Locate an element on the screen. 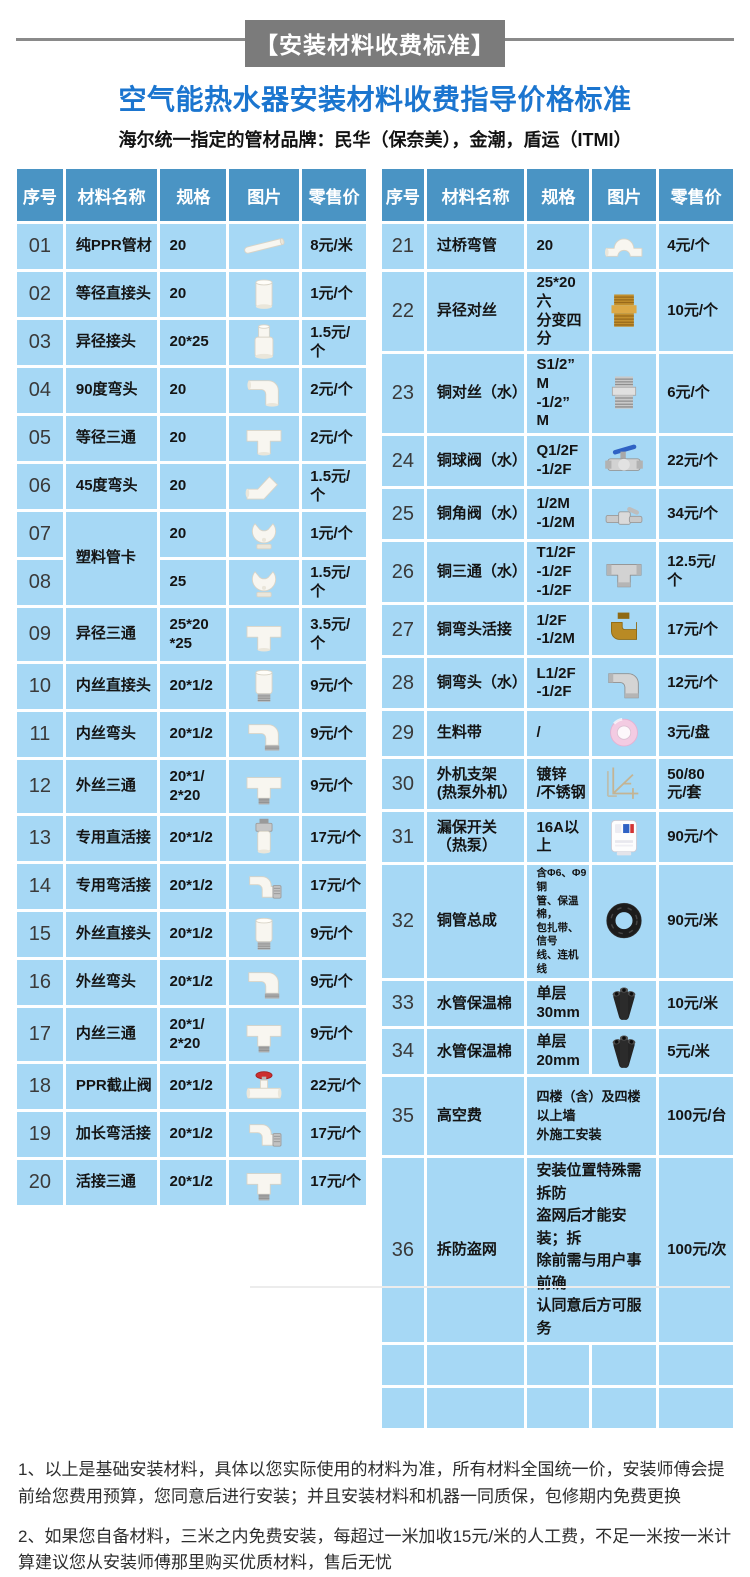 The width and height of the screenshot is (750, 1577). row-no-cell: 04 is located at coordinates (40, 390).